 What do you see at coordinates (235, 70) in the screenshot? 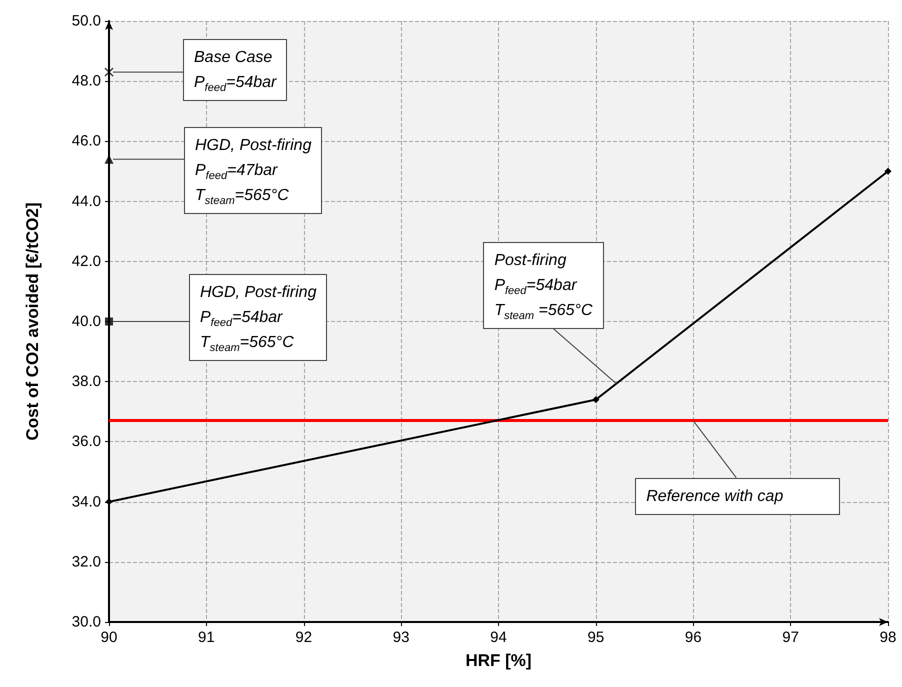
I see `callout-box: Base Case P$_{feed}$=54bar` at bounding box center [235, 70].